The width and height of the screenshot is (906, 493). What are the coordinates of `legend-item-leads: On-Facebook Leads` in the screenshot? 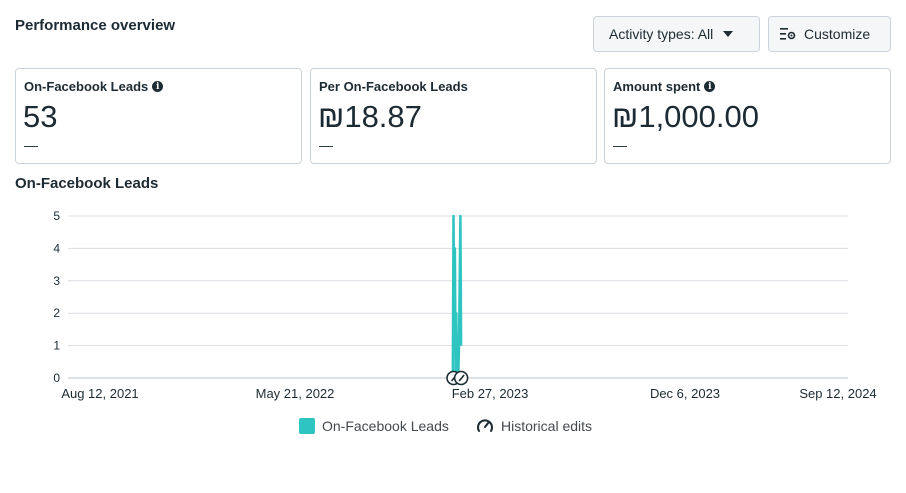 It's located at (374, 426).